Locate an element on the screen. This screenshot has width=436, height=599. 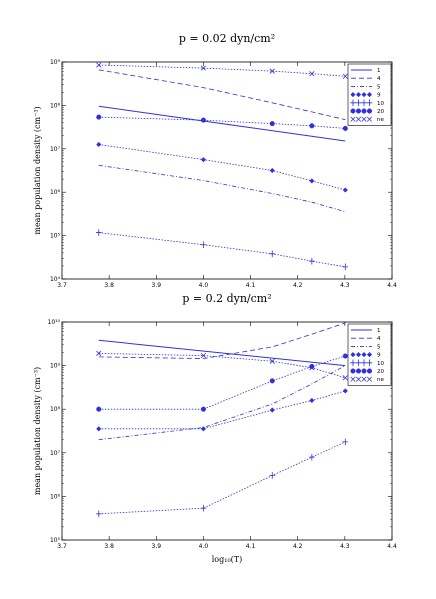
chart-title: p = 0.2 dyn/cm² is located at coordinates (226, 298).